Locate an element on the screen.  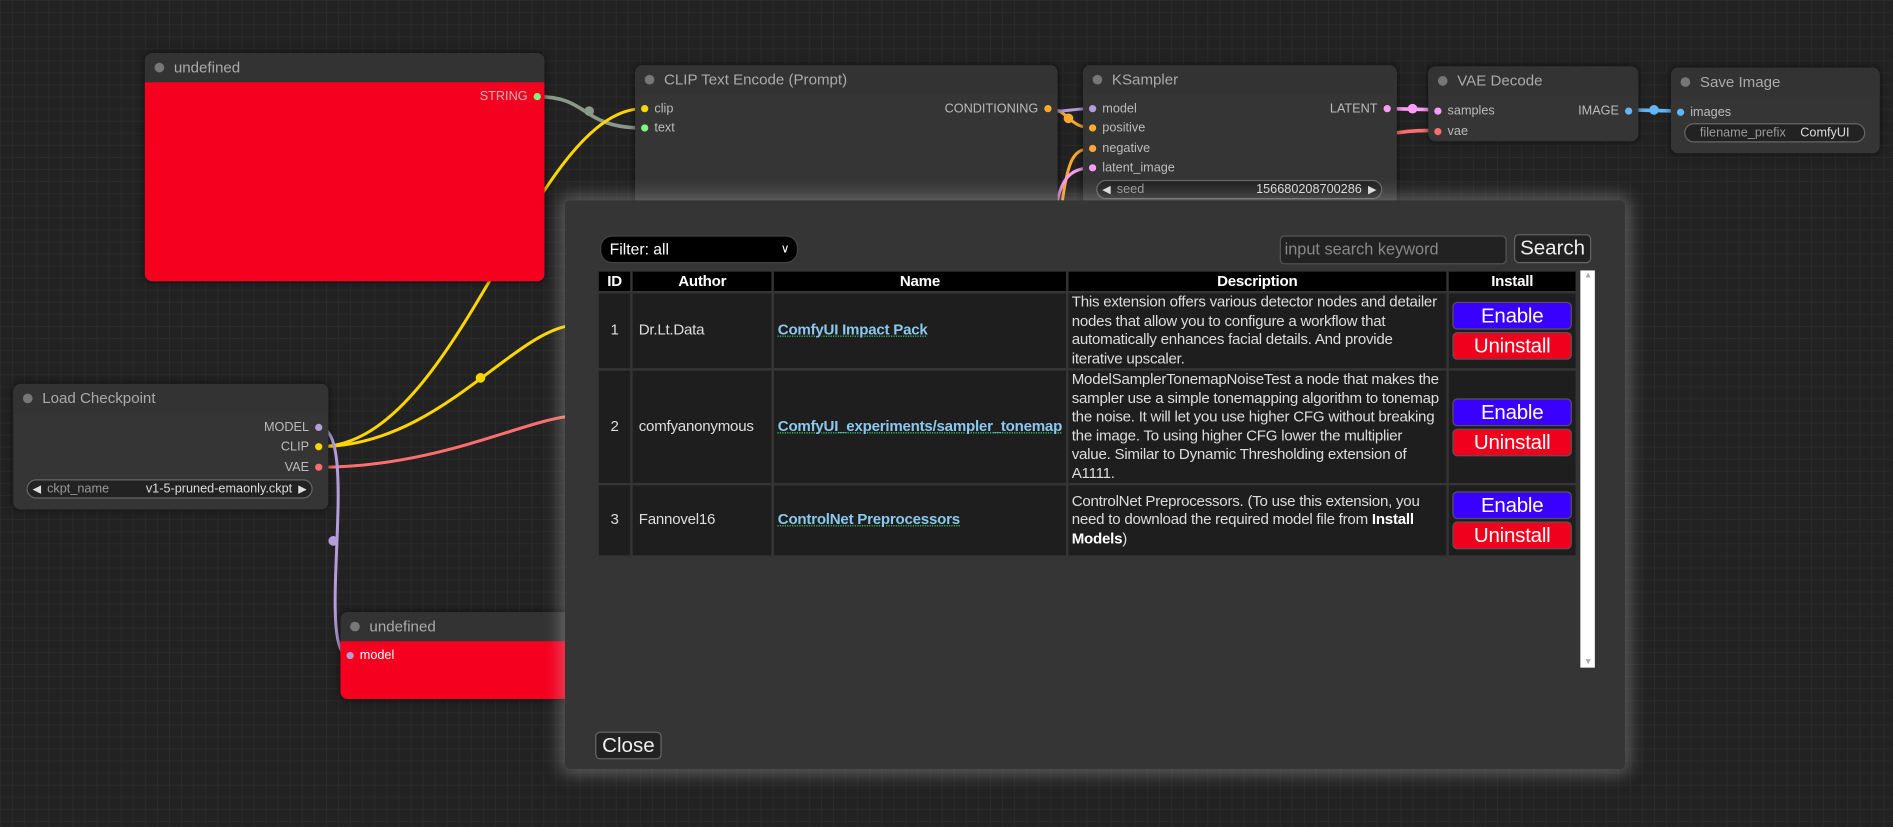
search-input: input search keyword is located at coordinates (1393, 250).